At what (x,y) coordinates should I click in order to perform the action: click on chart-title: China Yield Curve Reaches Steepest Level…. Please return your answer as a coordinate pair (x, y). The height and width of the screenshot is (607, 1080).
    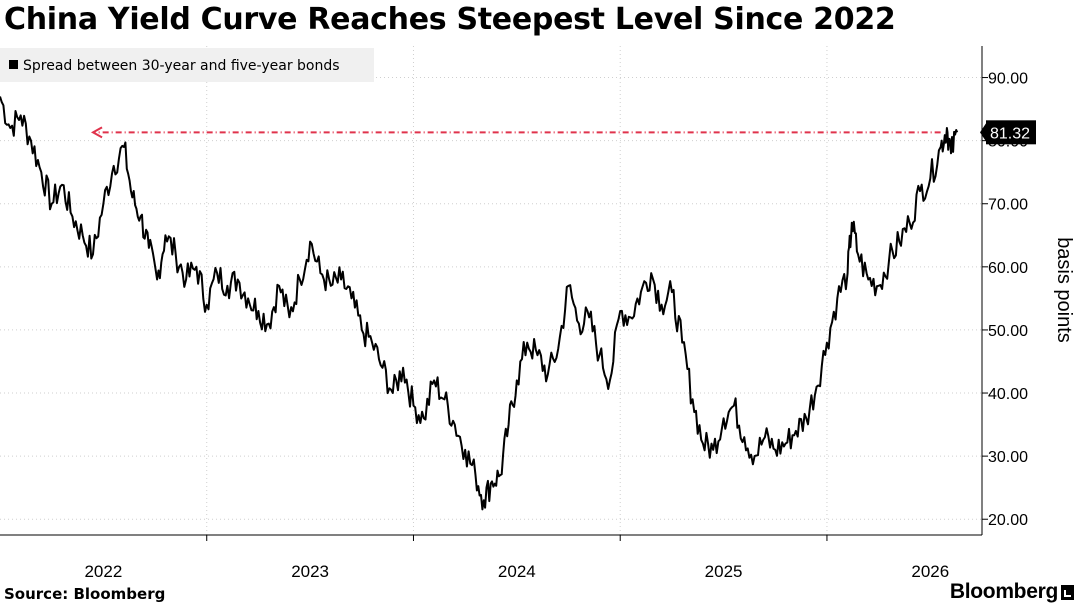
    Looking at the image, I should click on (450, 19).